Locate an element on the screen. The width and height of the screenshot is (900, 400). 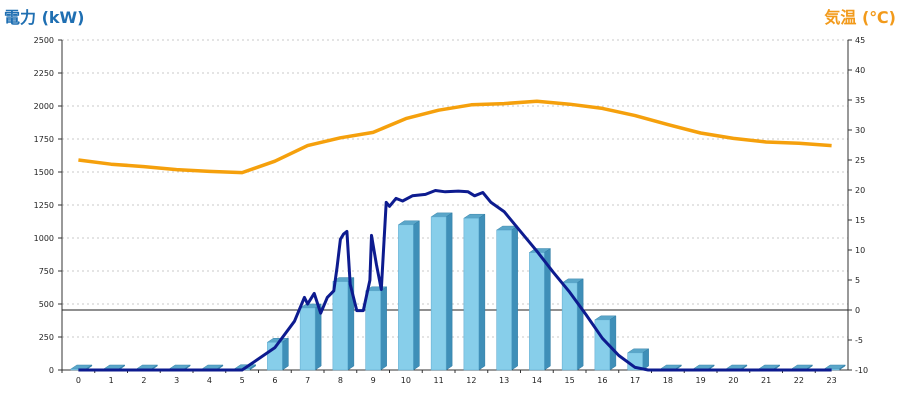
right-tick-label: 45 is located at coordinates (860, 40).